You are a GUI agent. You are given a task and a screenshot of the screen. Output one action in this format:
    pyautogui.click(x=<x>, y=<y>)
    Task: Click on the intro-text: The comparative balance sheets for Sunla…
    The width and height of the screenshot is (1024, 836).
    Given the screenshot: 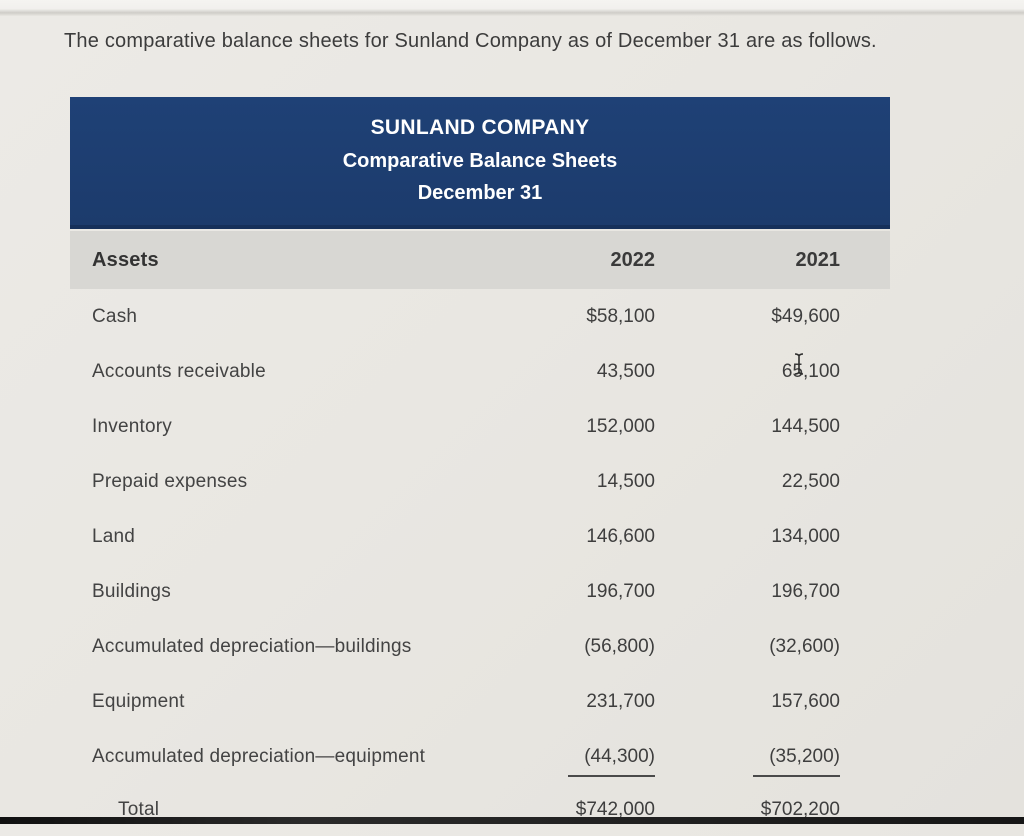 What is the action you would take?
    pyautogui.click(x=470, y=41)
    